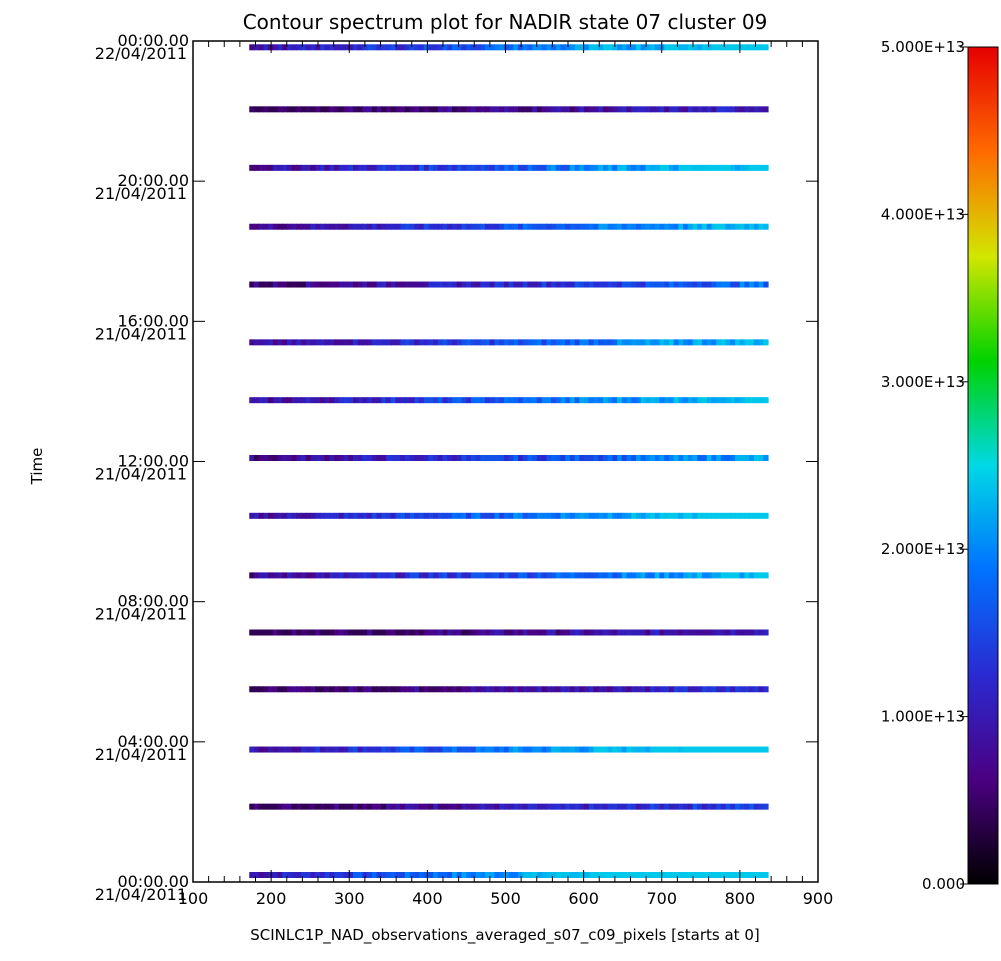  I want to click on colorbar-tick-label: 2.000E+13, so click(923, 549).